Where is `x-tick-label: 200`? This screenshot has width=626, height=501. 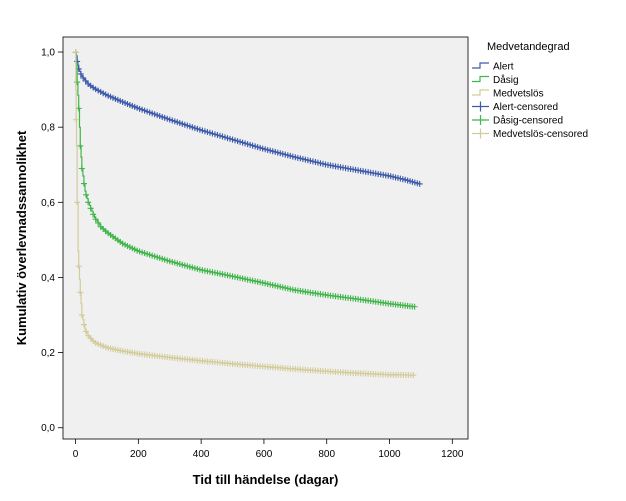 x-tick-label: 200 is located at coordinates (138, 454).